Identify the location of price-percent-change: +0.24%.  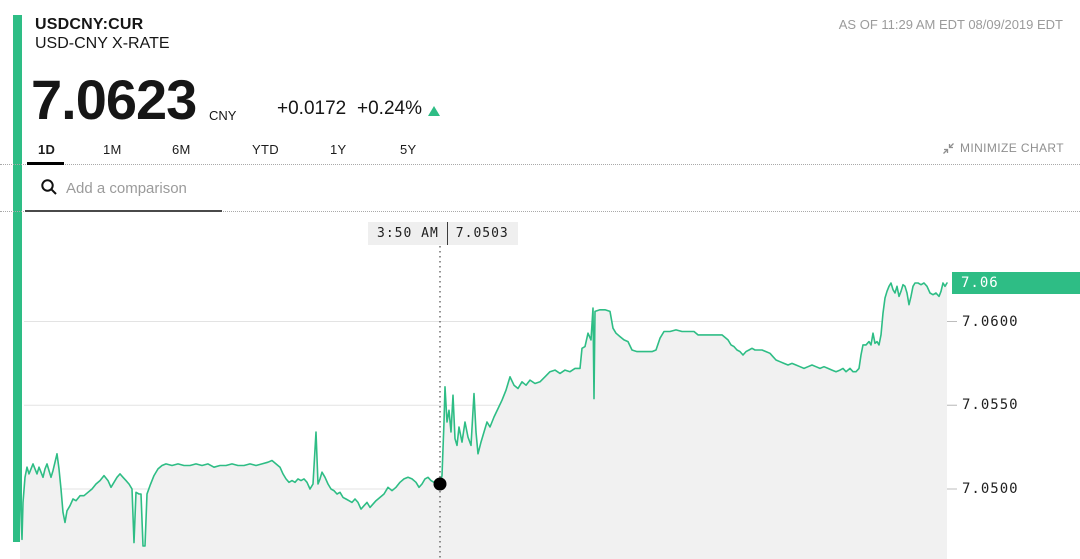
(389, 108).